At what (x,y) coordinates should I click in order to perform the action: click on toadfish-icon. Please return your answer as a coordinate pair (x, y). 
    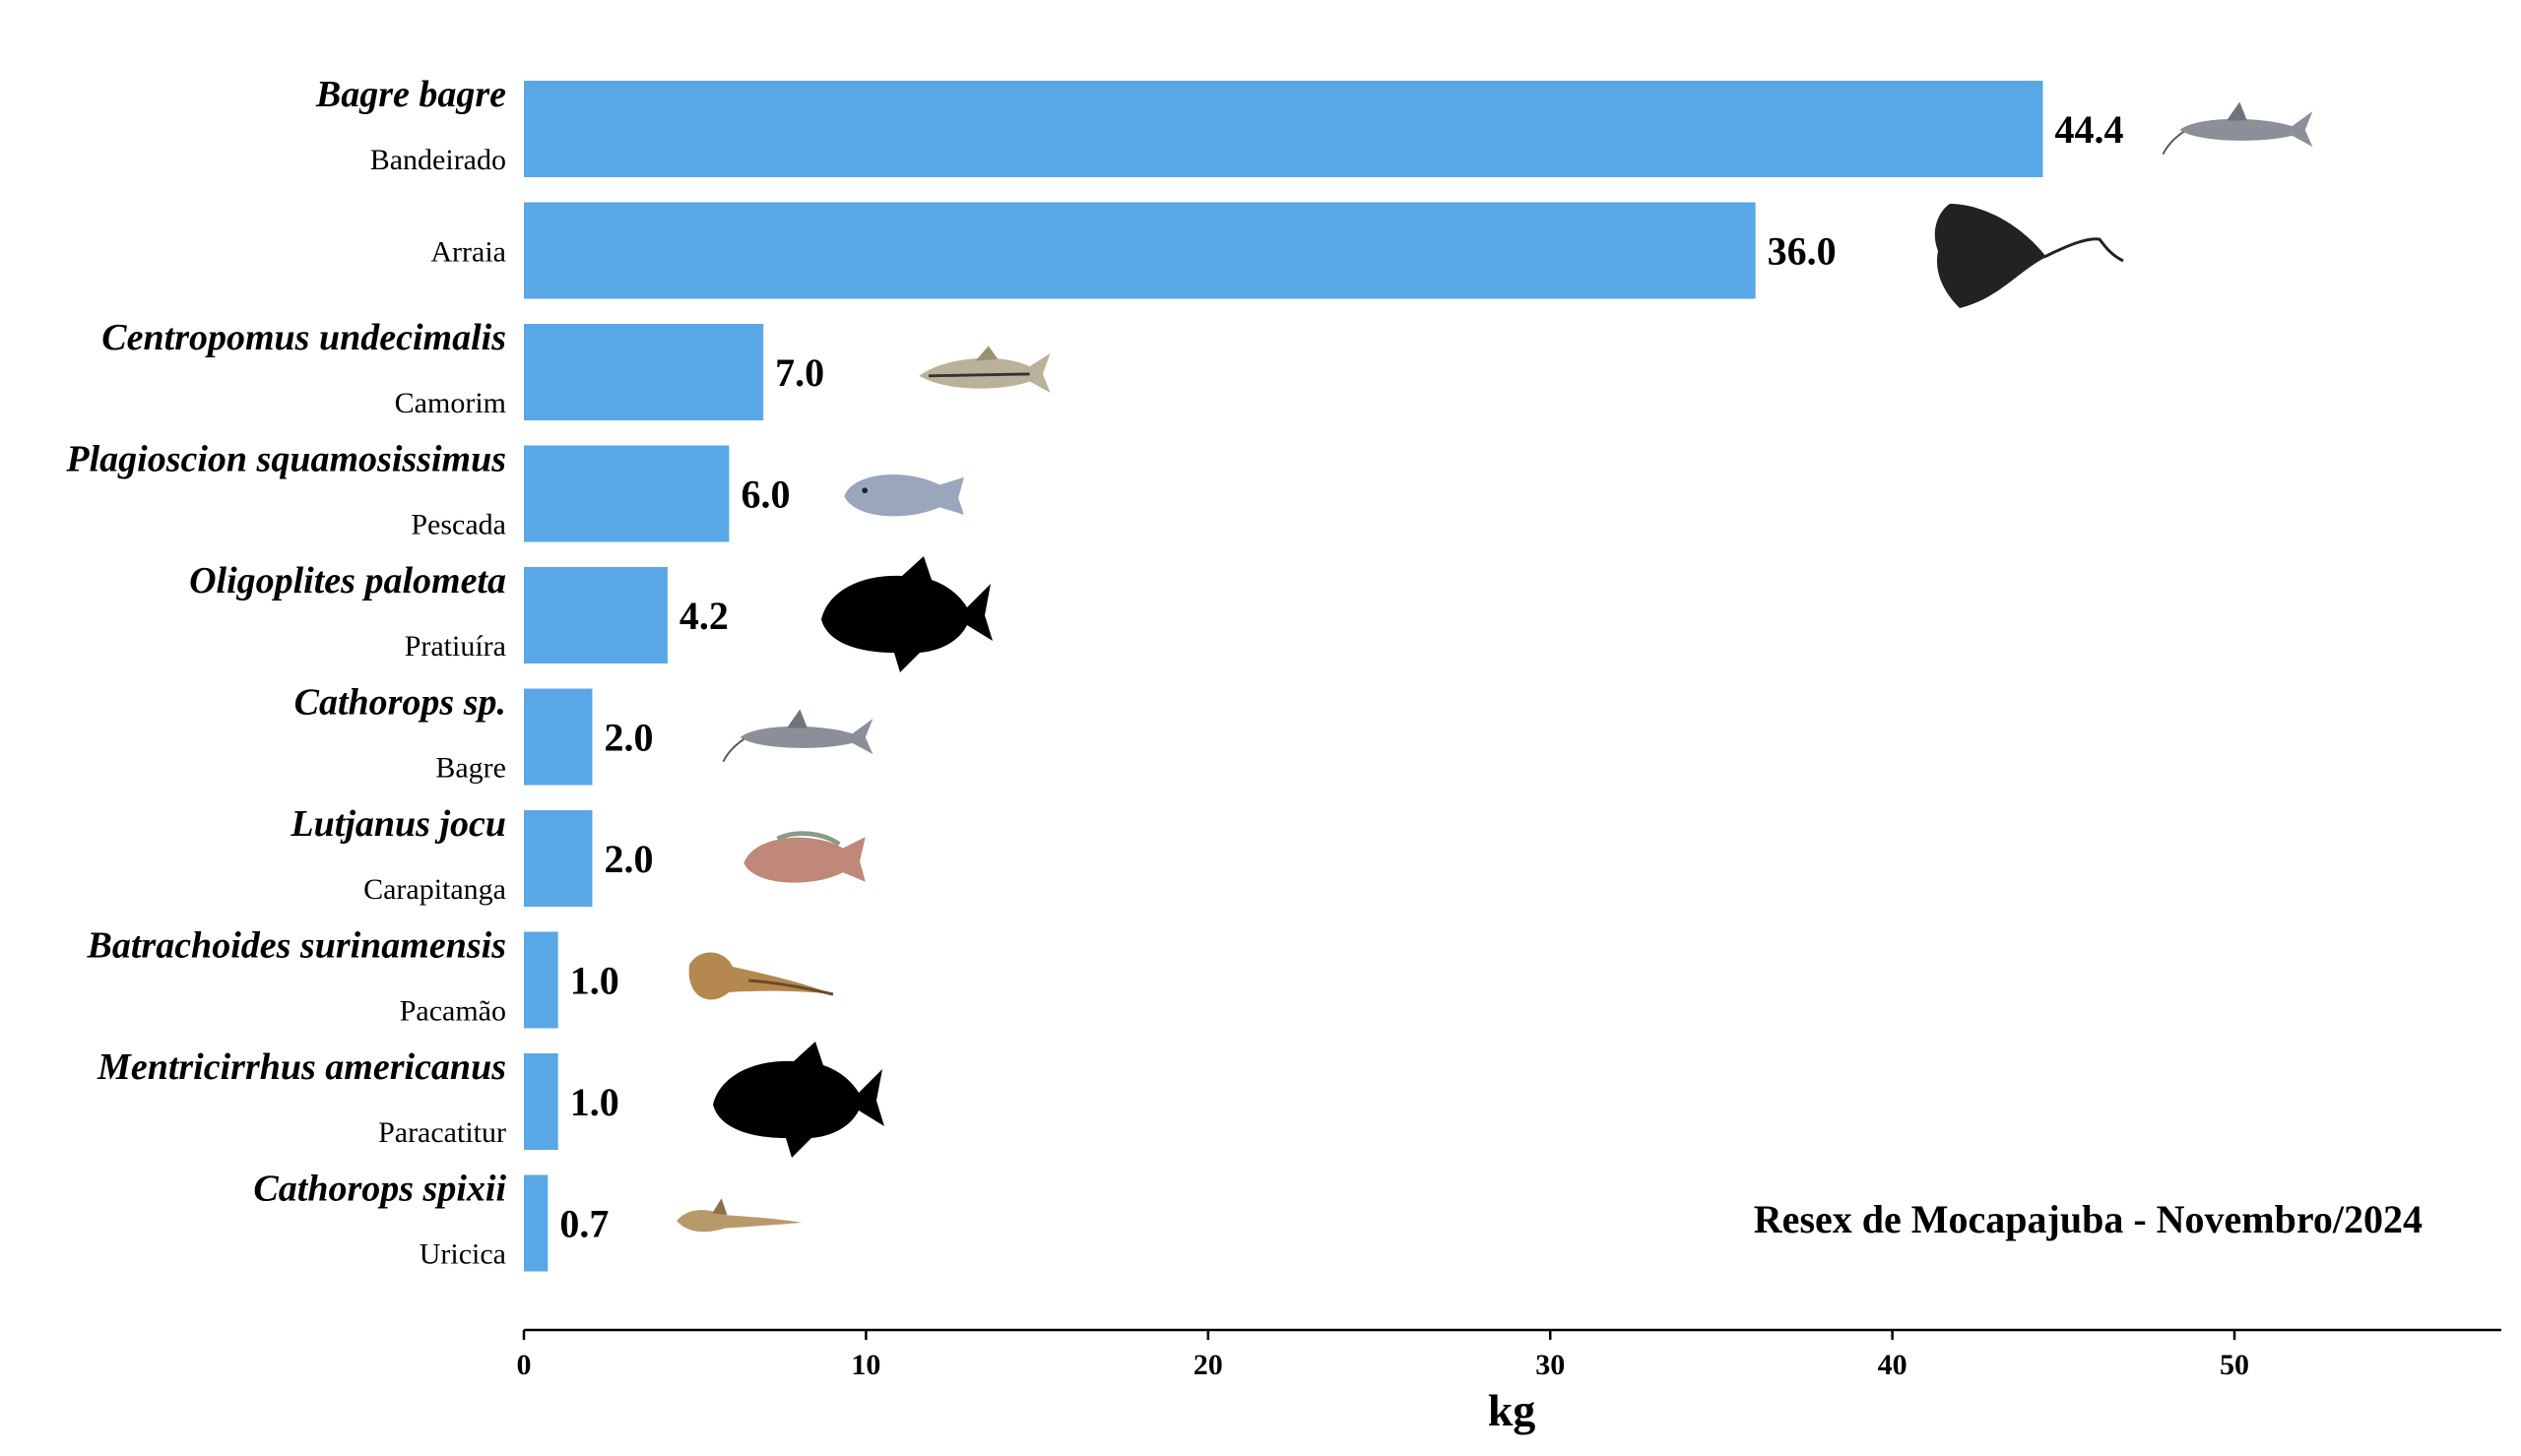
    Looking at the image, I should click on (761, 976).